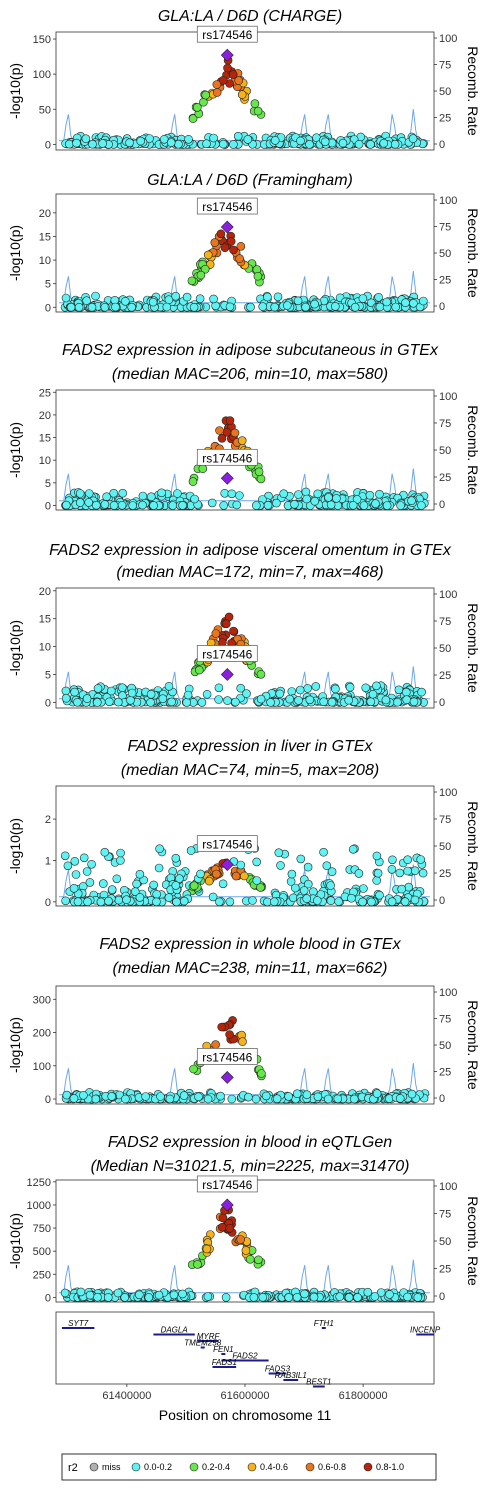  I want to click on recomb-tick-label: 75, so click(445, 1020).